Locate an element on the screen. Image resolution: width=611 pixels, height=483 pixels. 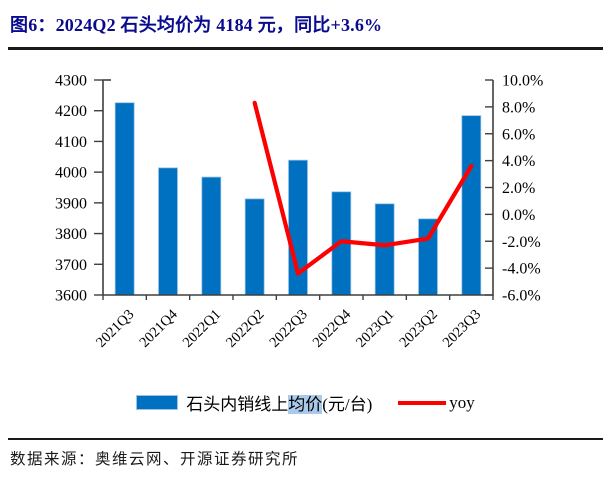
right-axis-tick-label: -4.0% is located at coordinates (521, 269).